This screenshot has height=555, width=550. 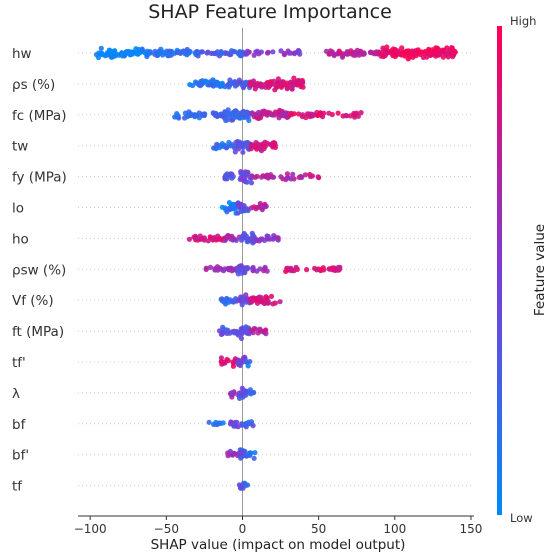 What do you see at coordinates (318, 529) in the screenshot?
I see `x-tick-label: 50` at bounding box center [318, 529].